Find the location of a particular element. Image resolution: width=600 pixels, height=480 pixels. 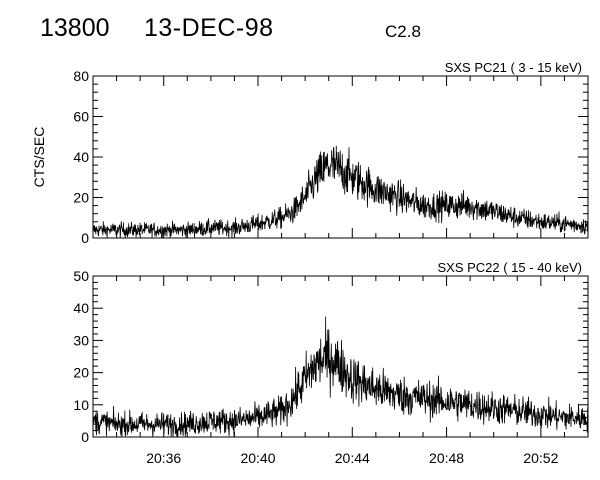

y-tick-label-pc21: 20 is located at coordinates (81, 198).